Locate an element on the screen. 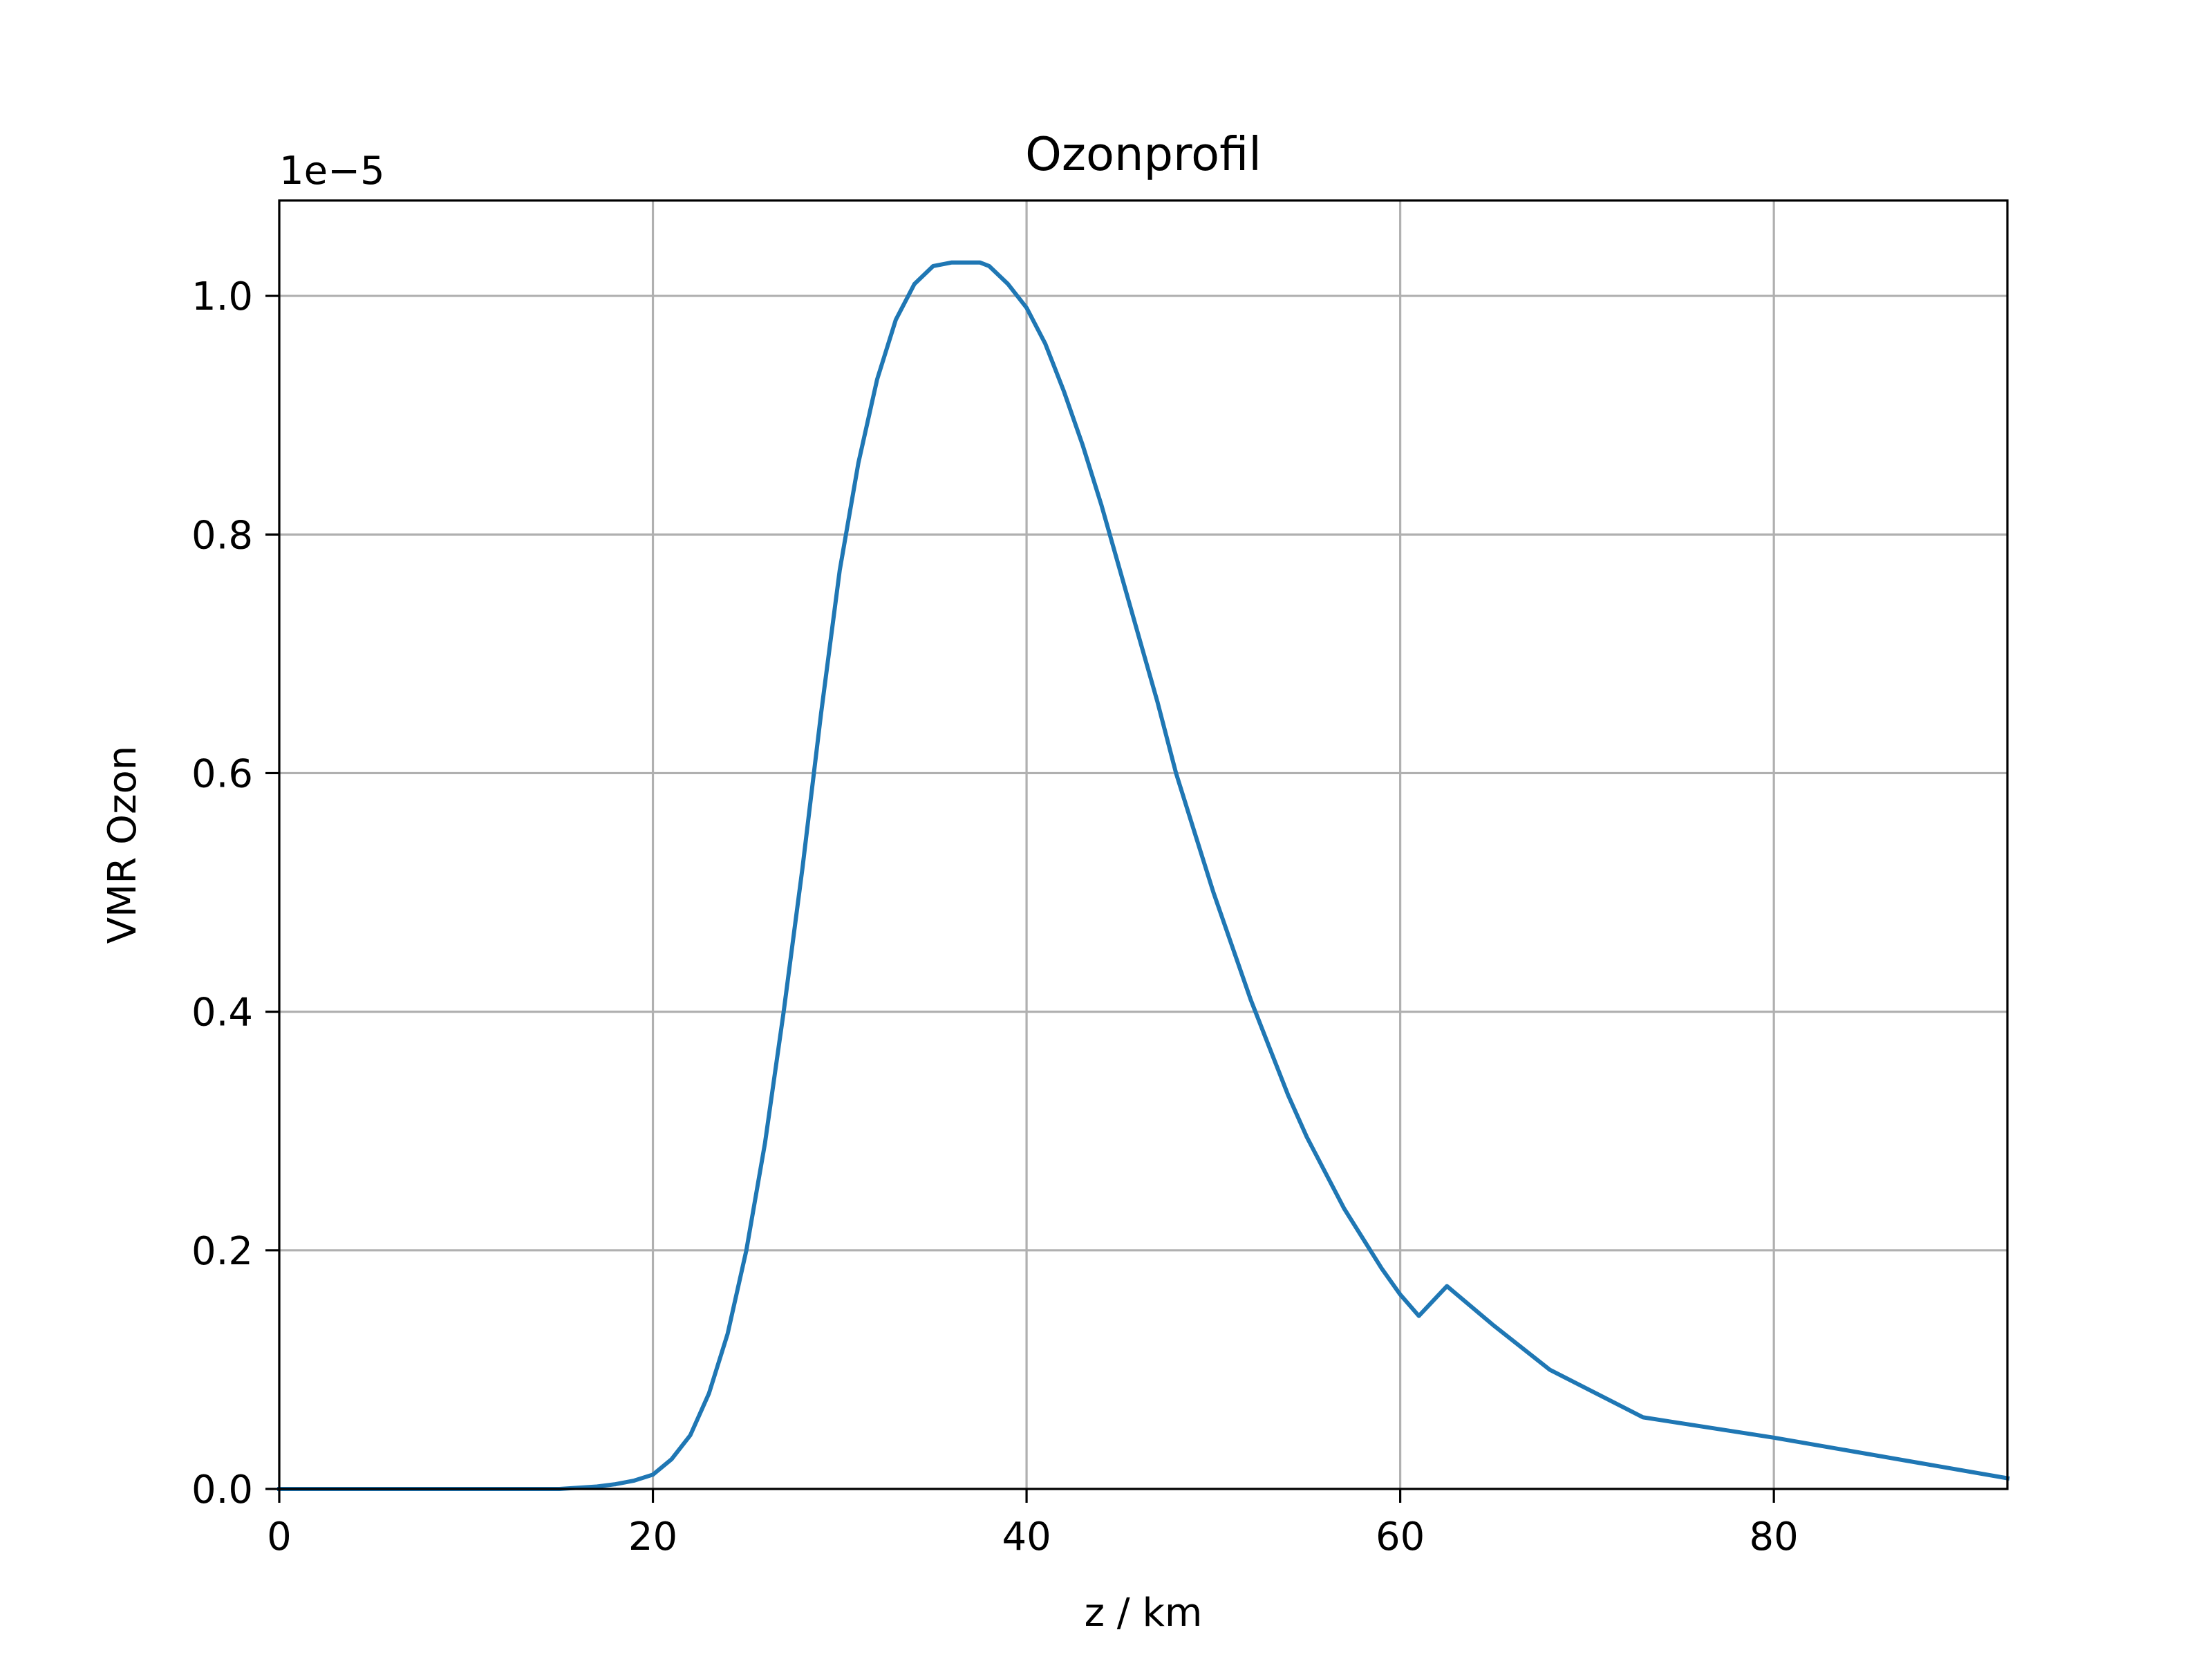  y-tick-label: 0.8 is located at coordinates (222, 535).